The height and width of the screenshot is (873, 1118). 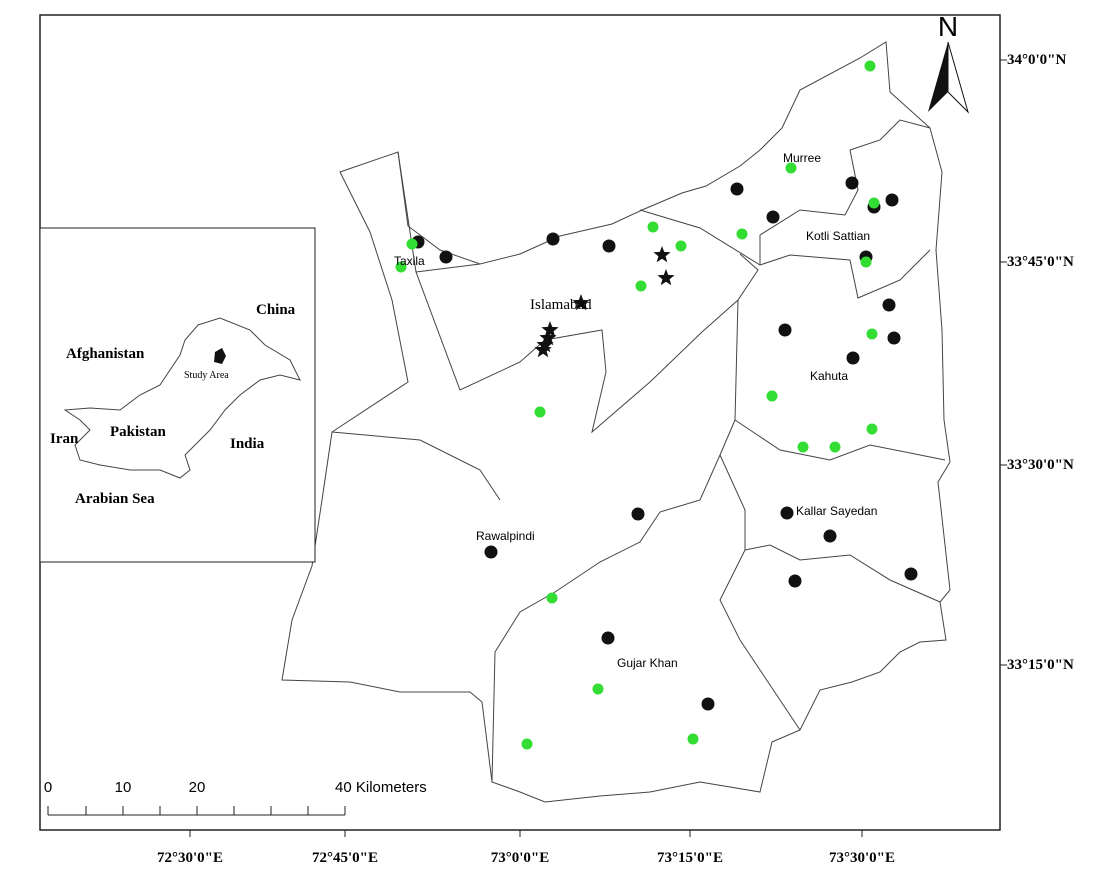 What do you see at coordinates (206, 375) in the screenshot?
I see `inset-label: Study Area` at bounding box center [206, 375].